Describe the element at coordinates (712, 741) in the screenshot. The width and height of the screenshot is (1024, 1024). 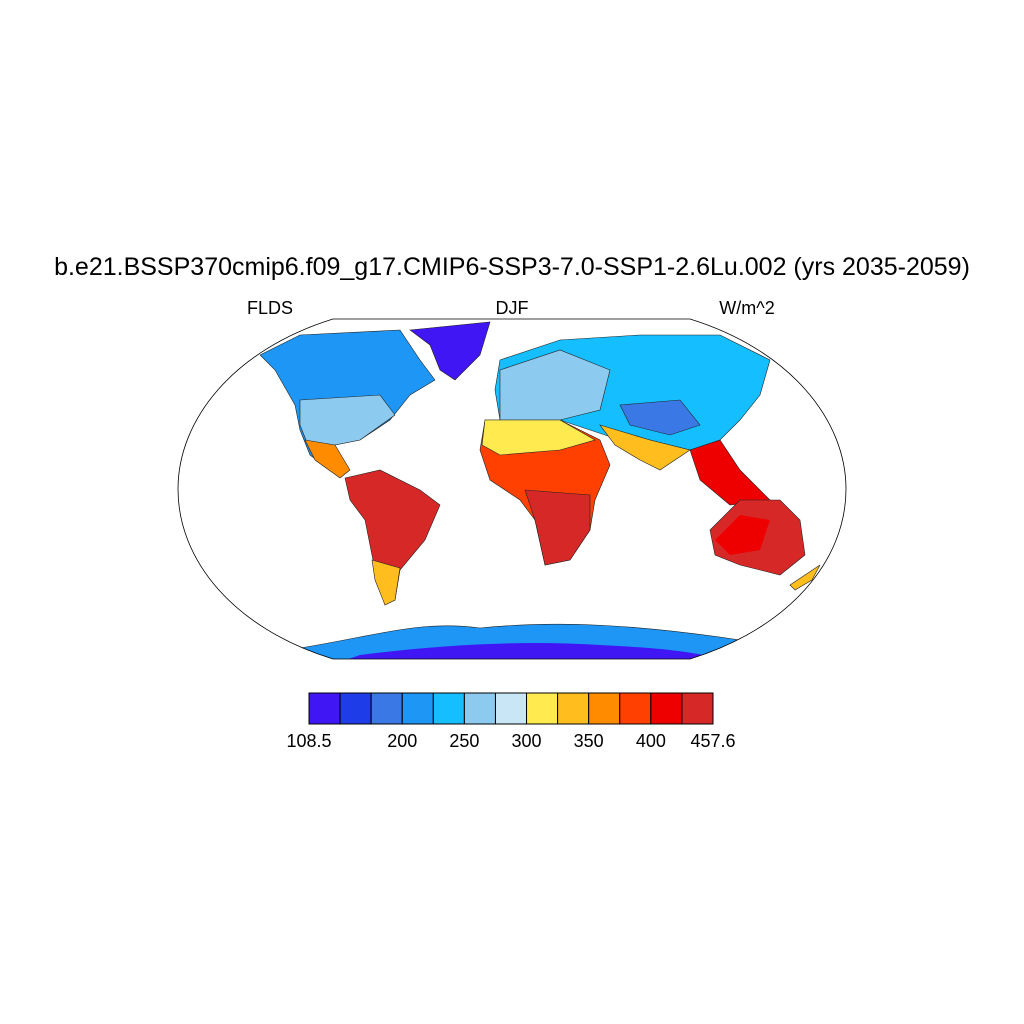
I see `colorbar-label: 457.6` at that location.